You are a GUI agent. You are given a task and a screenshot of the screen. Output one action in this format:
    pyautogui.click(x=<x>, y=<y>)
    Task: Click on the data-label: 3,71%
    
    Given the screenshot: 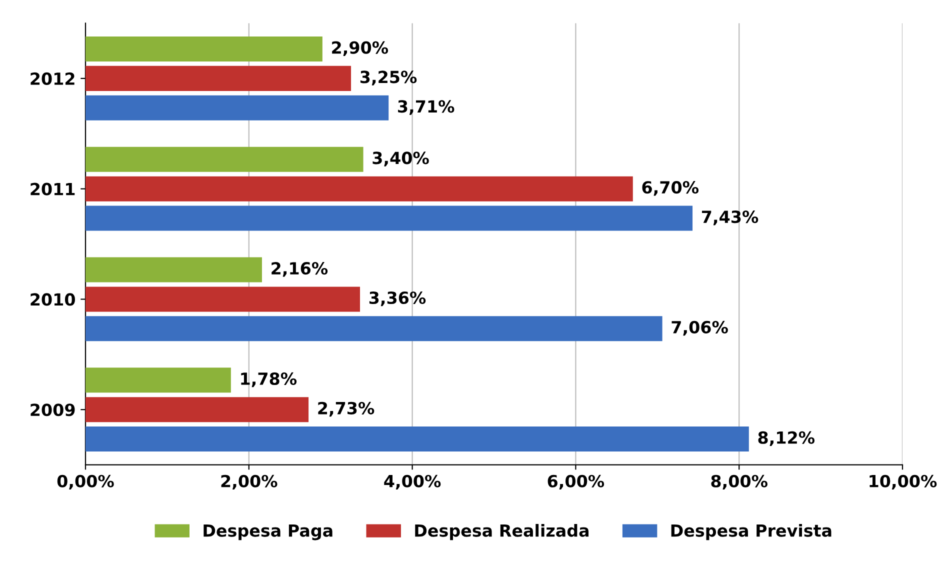 What is the action you would take?
    pyautogui.click(x=426, y=107)
    